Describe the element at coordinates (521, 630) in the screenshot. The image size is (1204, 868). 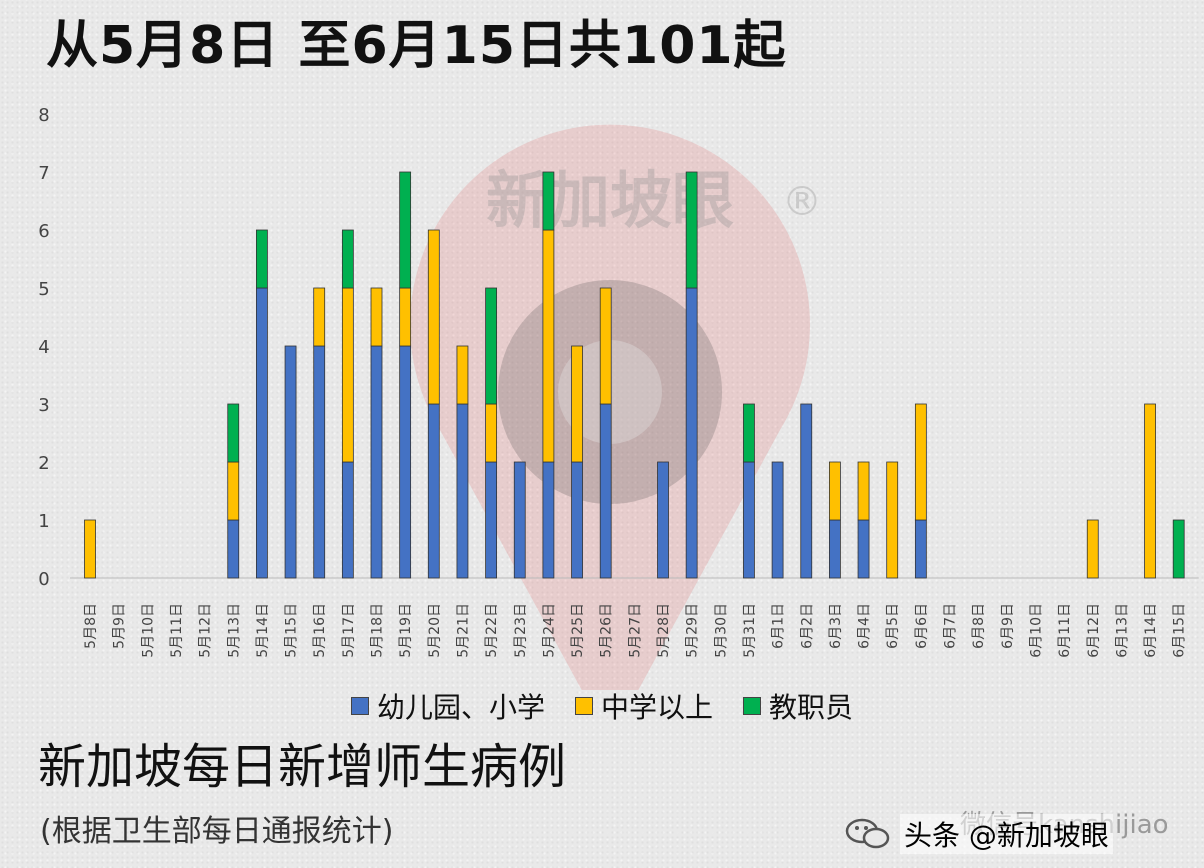
I see `x-tick-label: 5月23日` at that location.